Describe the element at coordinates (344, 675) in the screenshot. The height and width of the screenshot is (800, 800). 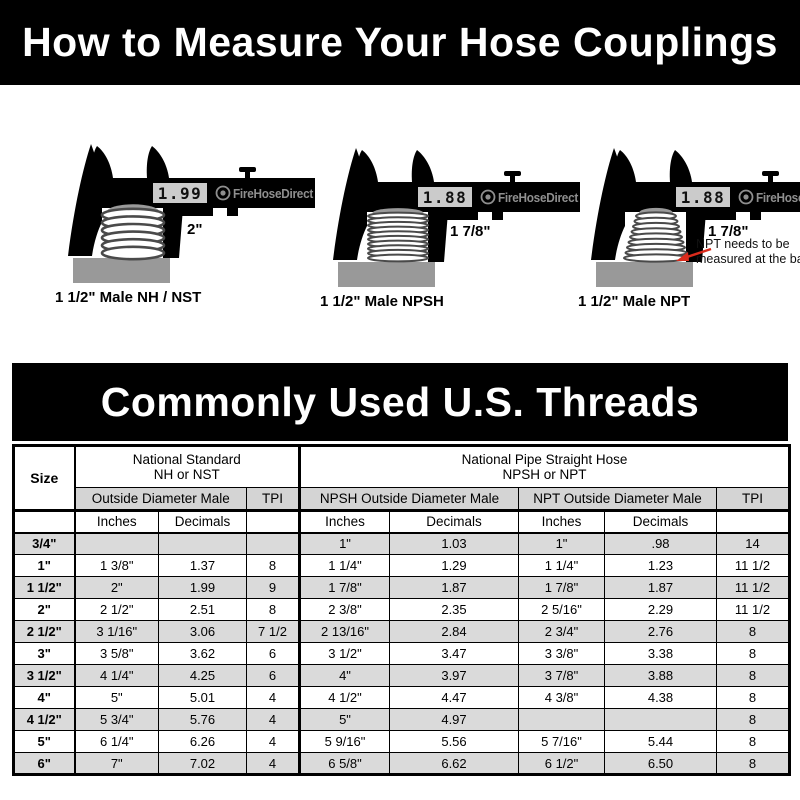
I see `table-cell: 4"` at that location.